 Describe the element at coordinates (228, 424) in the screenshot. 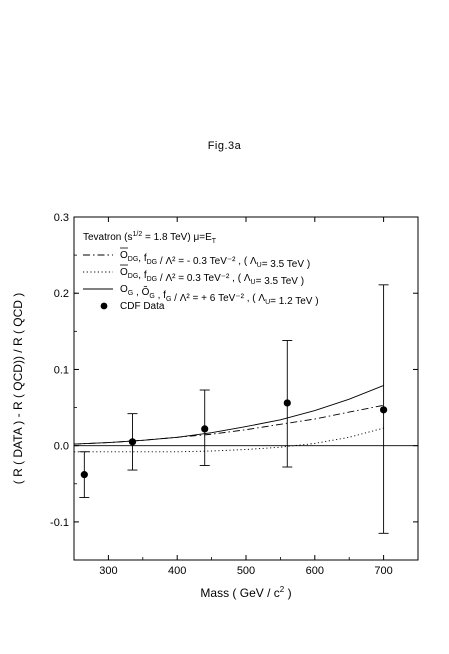

I see `series-dashdot-line` at that location.